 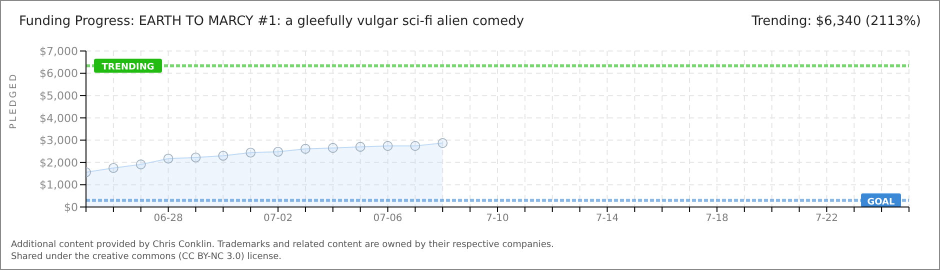 What do you see at coordinates (59, 163) in the screenshot?
I see `y-tick-label: $2,000` at bounding box center [59, 163].